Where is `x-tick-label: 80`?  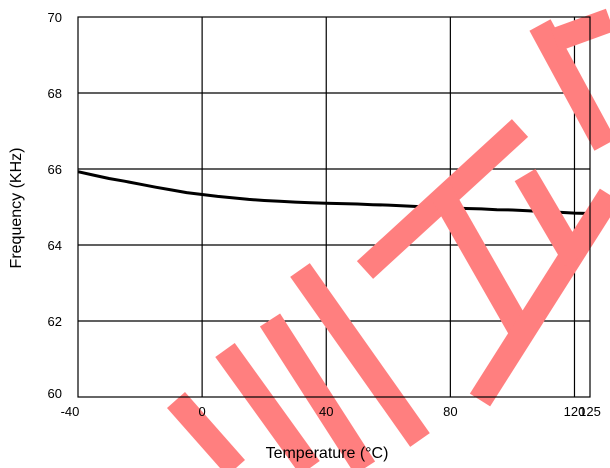
x-tick-label: 80 is located at coordinates (450, 411).